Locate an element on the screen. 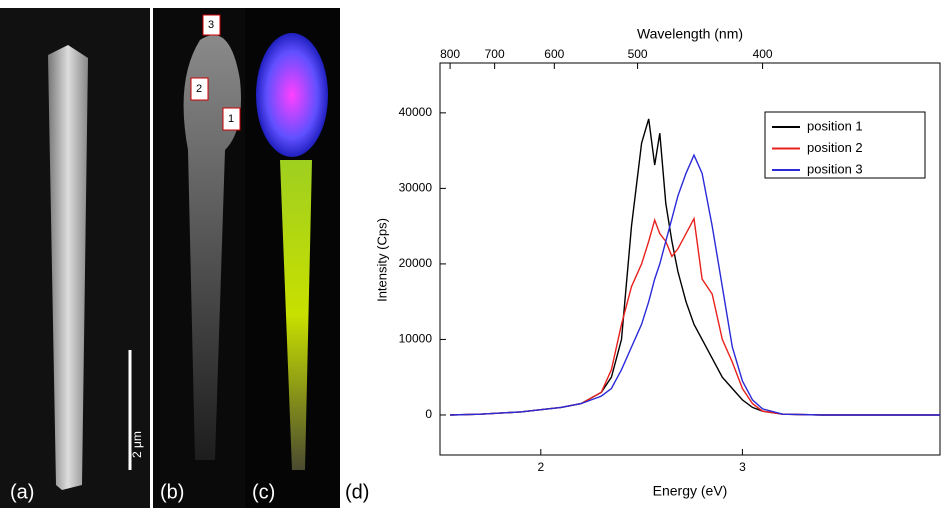 Image resolution: width=943 pixels, height=519 pixels. x-tick-label: 3 is located at coordinates (742, 467).